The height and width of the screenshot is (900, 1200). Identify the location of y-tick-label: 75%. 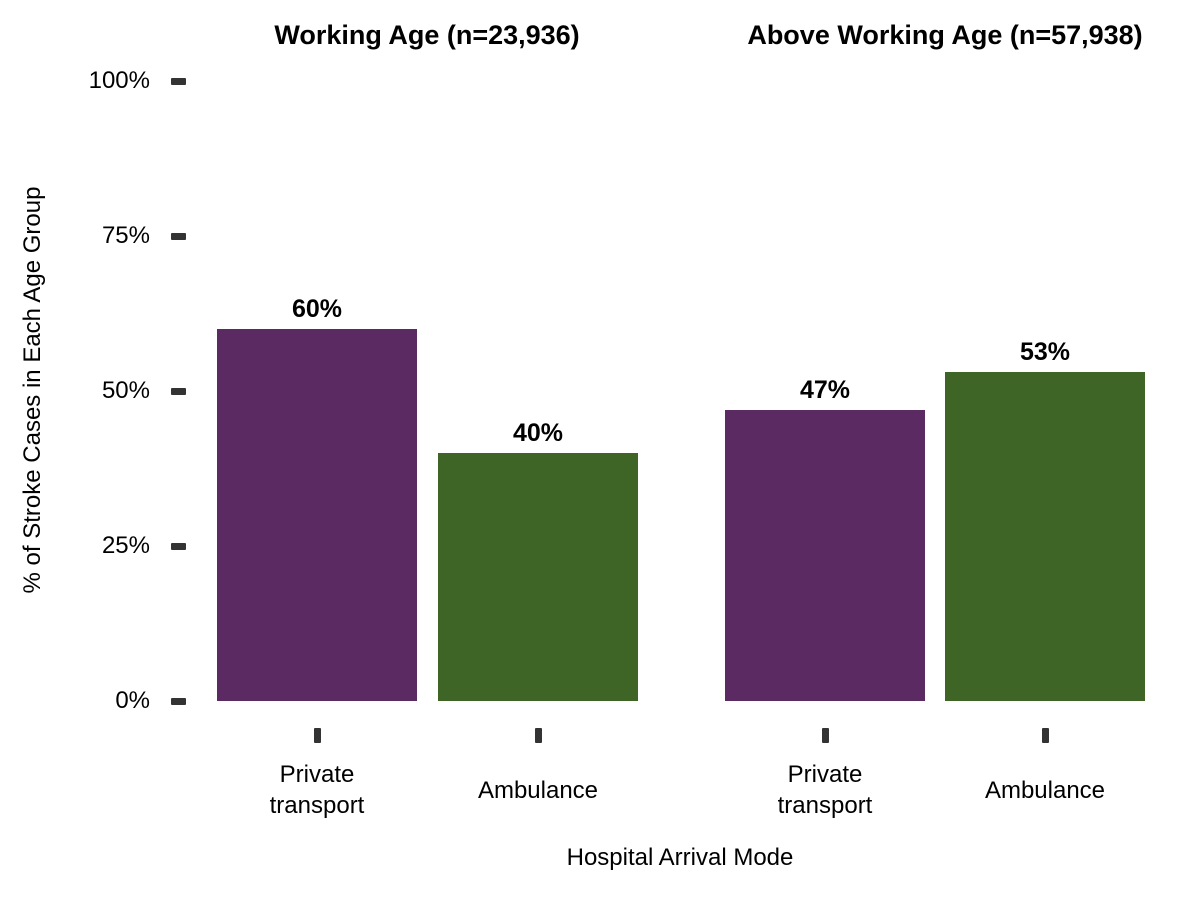
(125, 235).